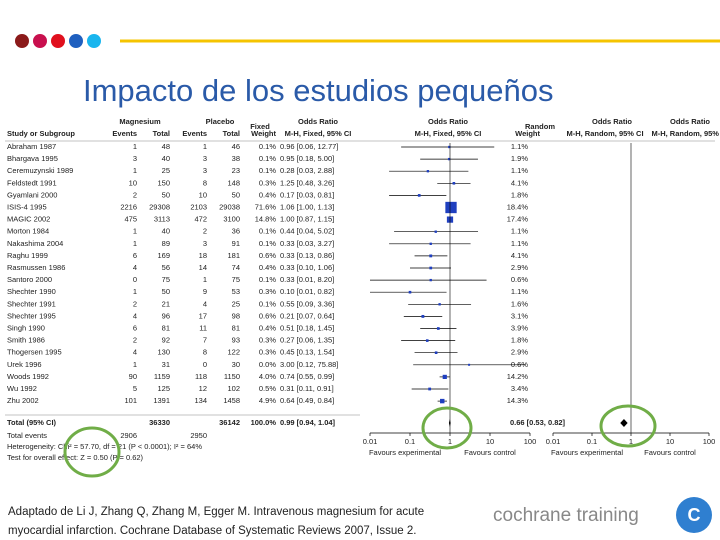  I want to click on cell: 48, so click(166, 146).